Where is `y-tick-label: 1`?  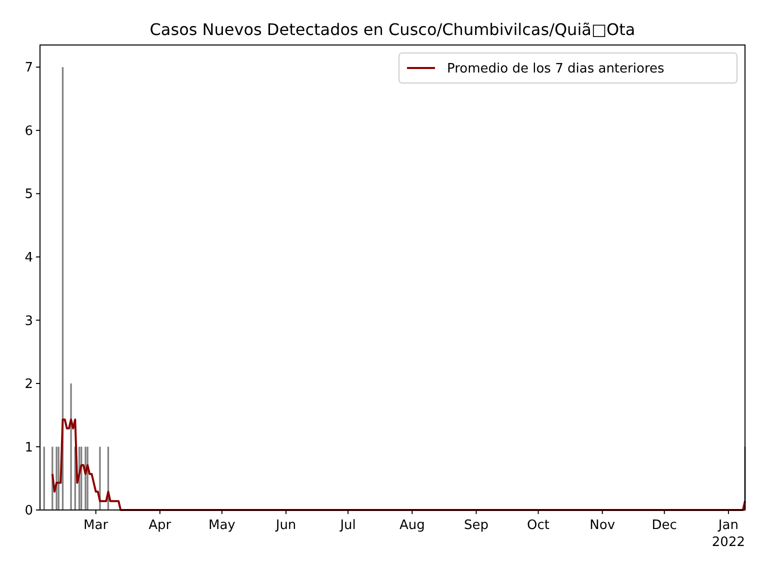 y-tick-label: 1 is located at coordinates (28, 448).